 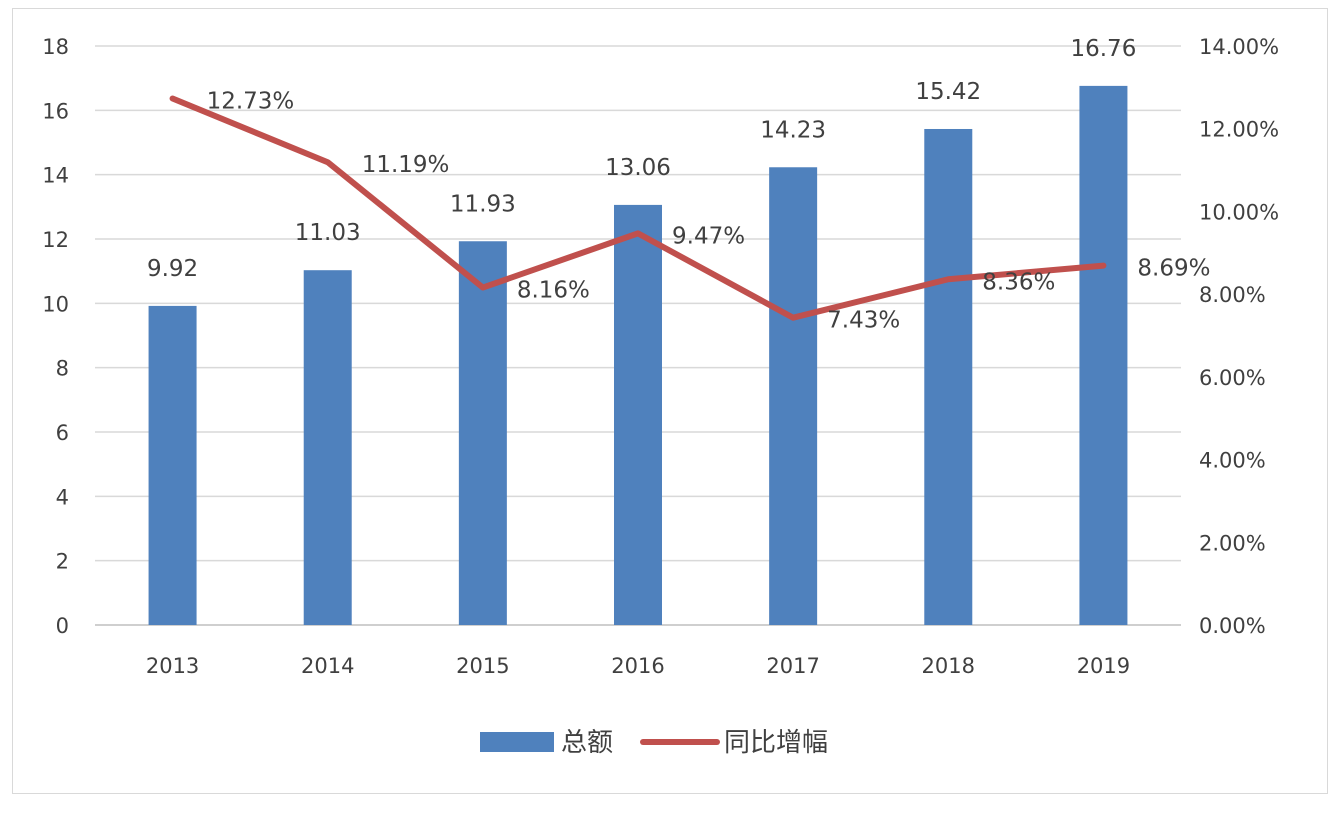 I want to click on y-left-tick-label: 14, so click(x=55, y=176).